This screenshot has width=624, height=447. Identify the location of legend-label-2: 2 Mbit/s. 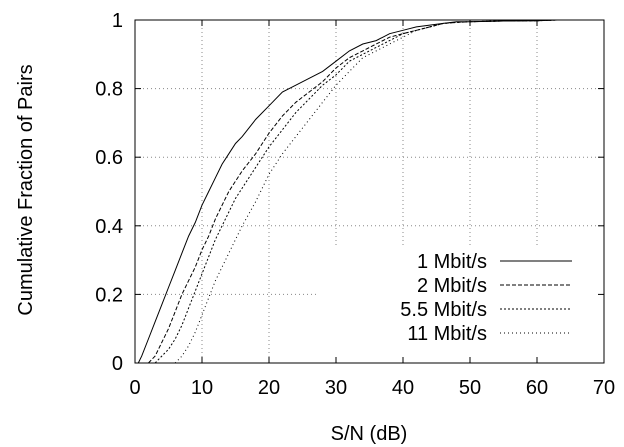
(452, 286).